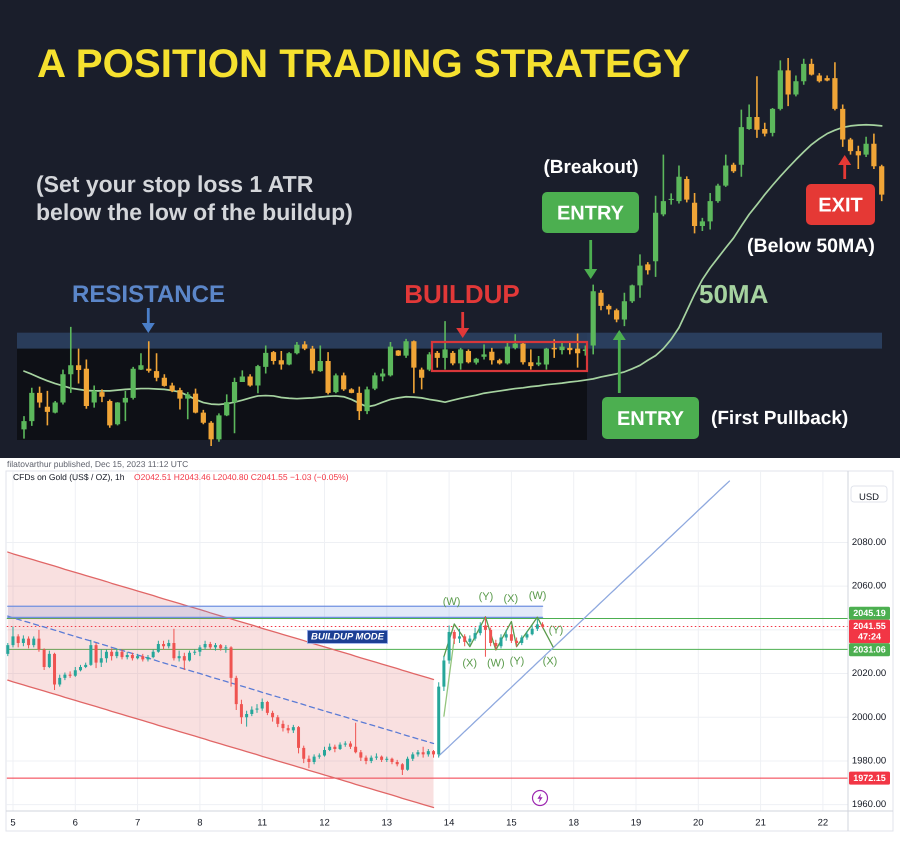  What do you see at coordinates (462, 294) in the screenshot?
I see `annotation: BUILDUP` at bounding box center [462, 294].